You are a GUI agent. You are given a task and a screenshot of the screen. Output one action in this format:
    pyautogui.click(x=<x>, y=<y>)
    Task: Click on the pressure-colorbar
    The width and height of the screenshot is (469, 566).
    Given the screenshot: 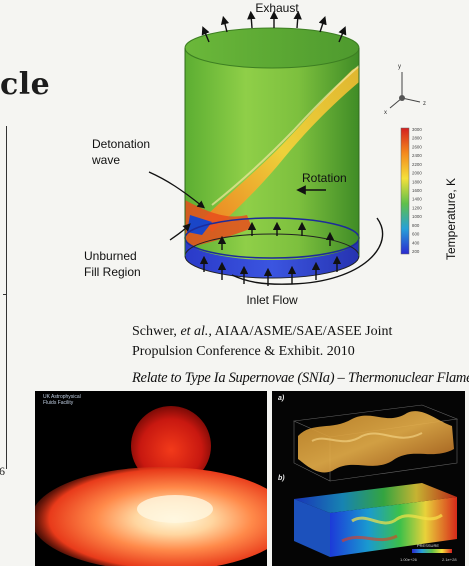 What is the action you would take?
    pyautogui.click(x=432, y=551)
    